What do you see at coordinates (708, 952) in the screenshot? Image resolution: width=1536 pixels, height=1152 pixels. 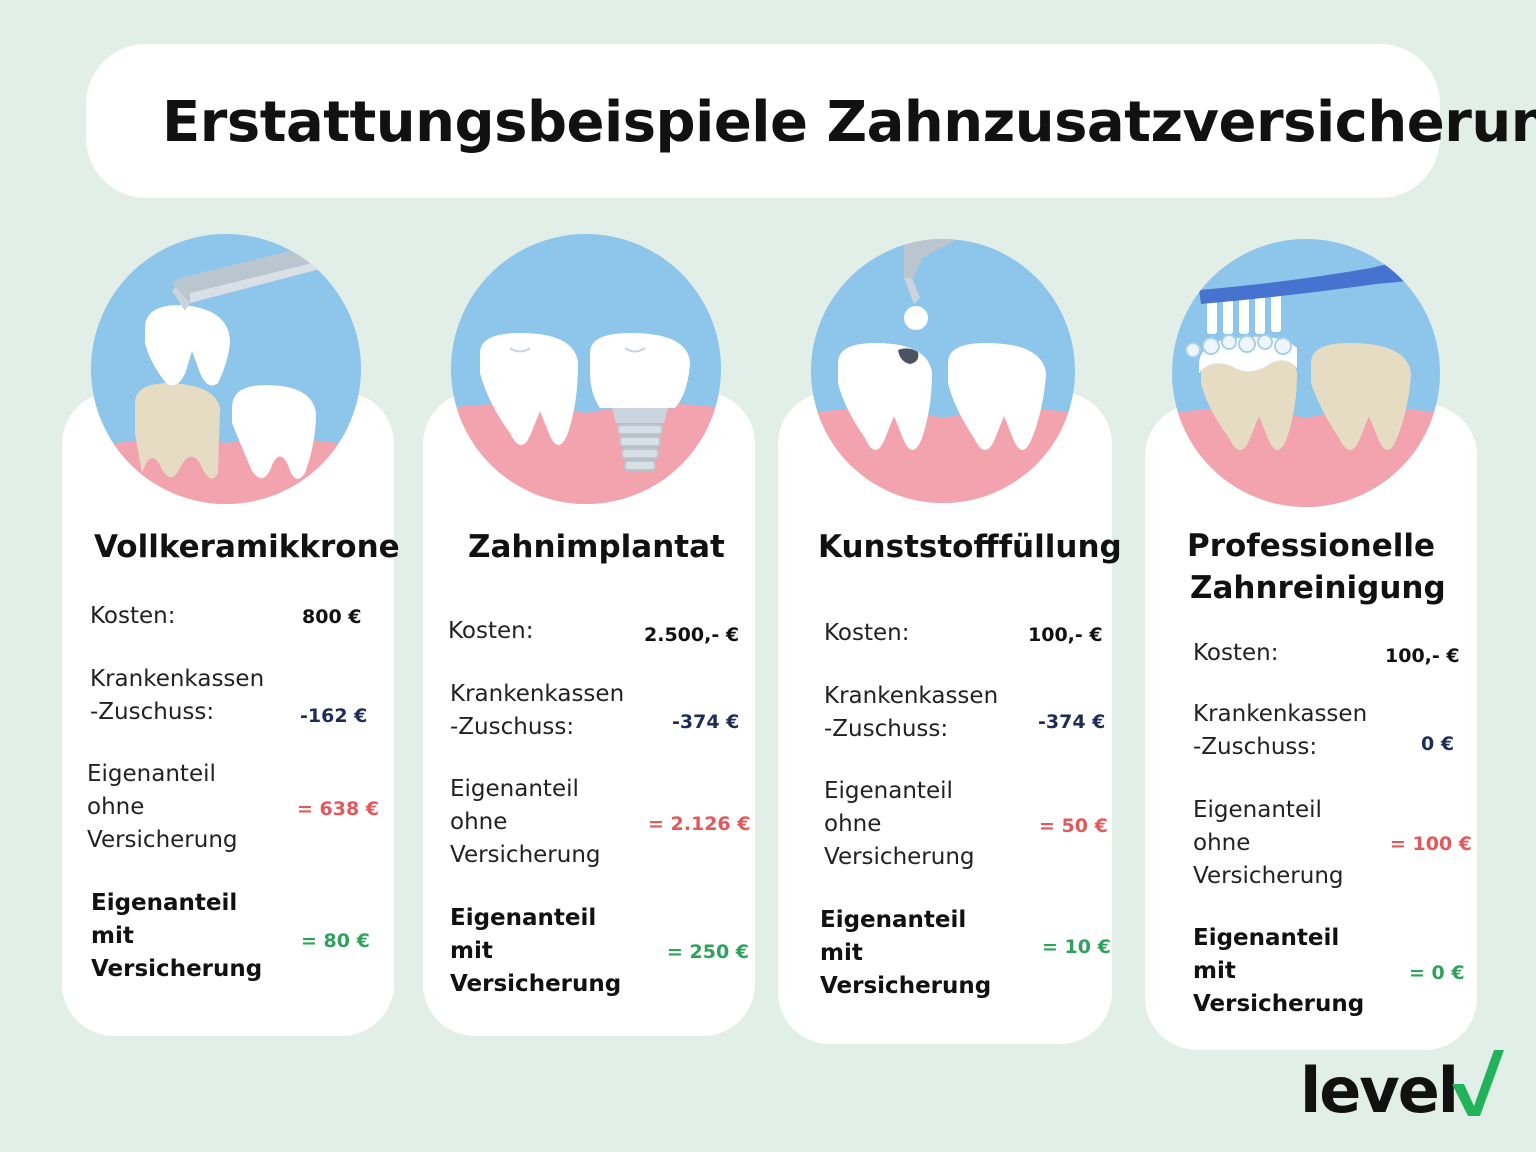 I see `own-share-with-value: = 250 €` at bounding box center [708, 952].